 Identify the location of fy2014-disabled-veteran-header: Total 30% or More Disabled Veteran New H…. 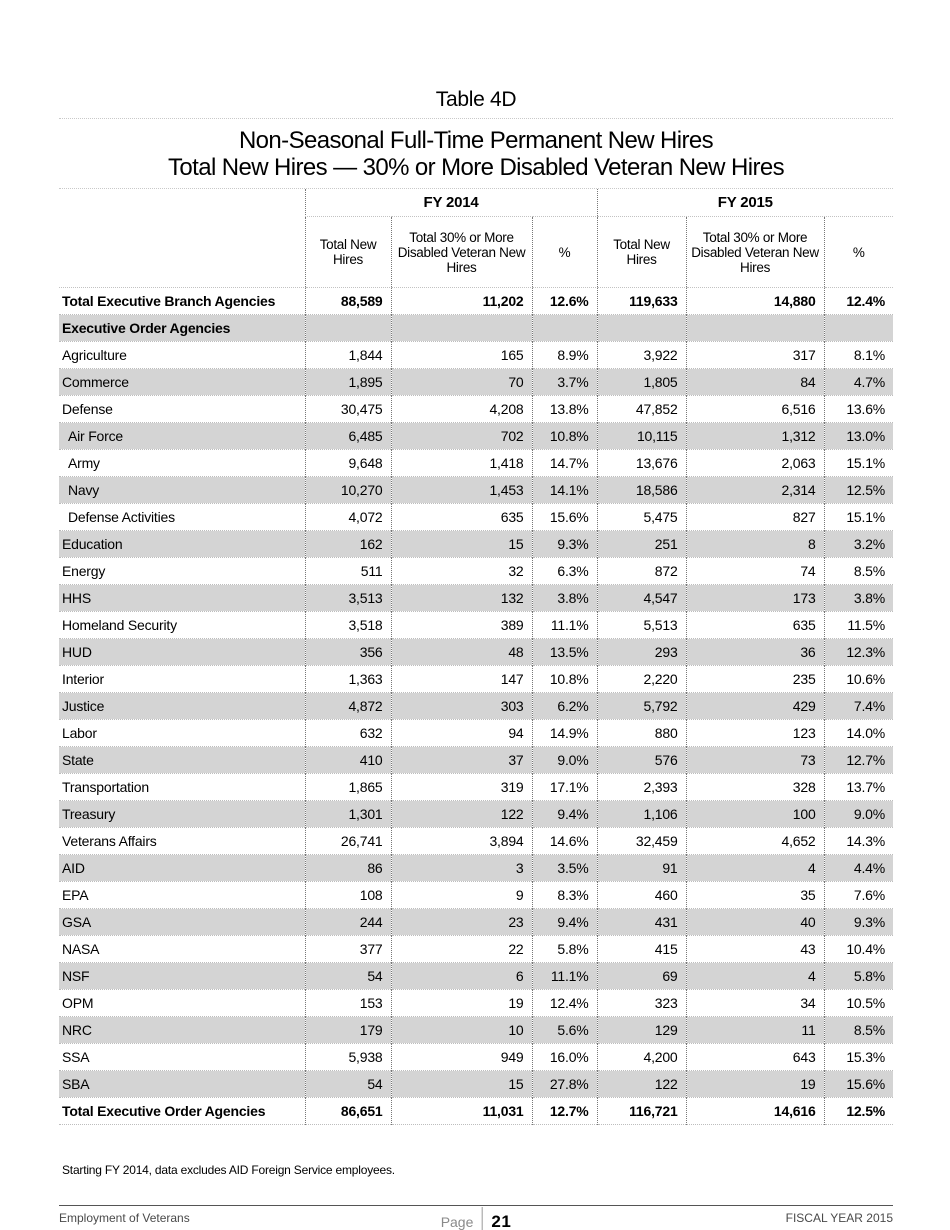
(461, 252).